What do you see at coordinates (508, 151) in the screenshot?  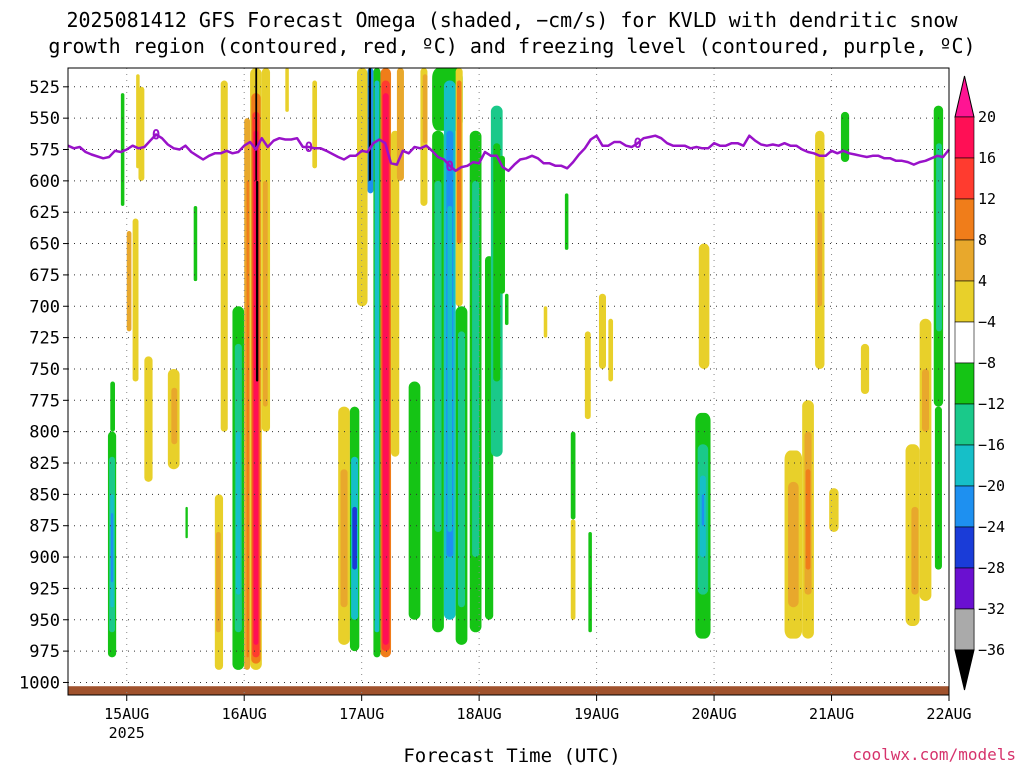 I see `freezing-level: 0 0 0 0` at bounding box center [508, 151].